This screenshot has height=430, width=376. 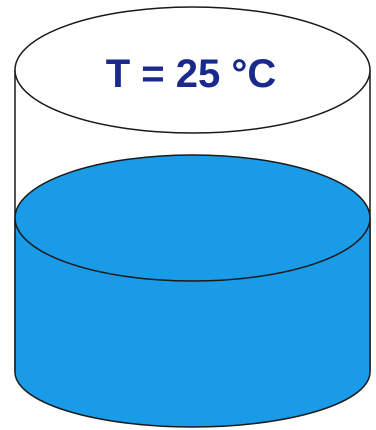 I want to click on temperature-label: T = 25 °C, so click(x=191, y=74).